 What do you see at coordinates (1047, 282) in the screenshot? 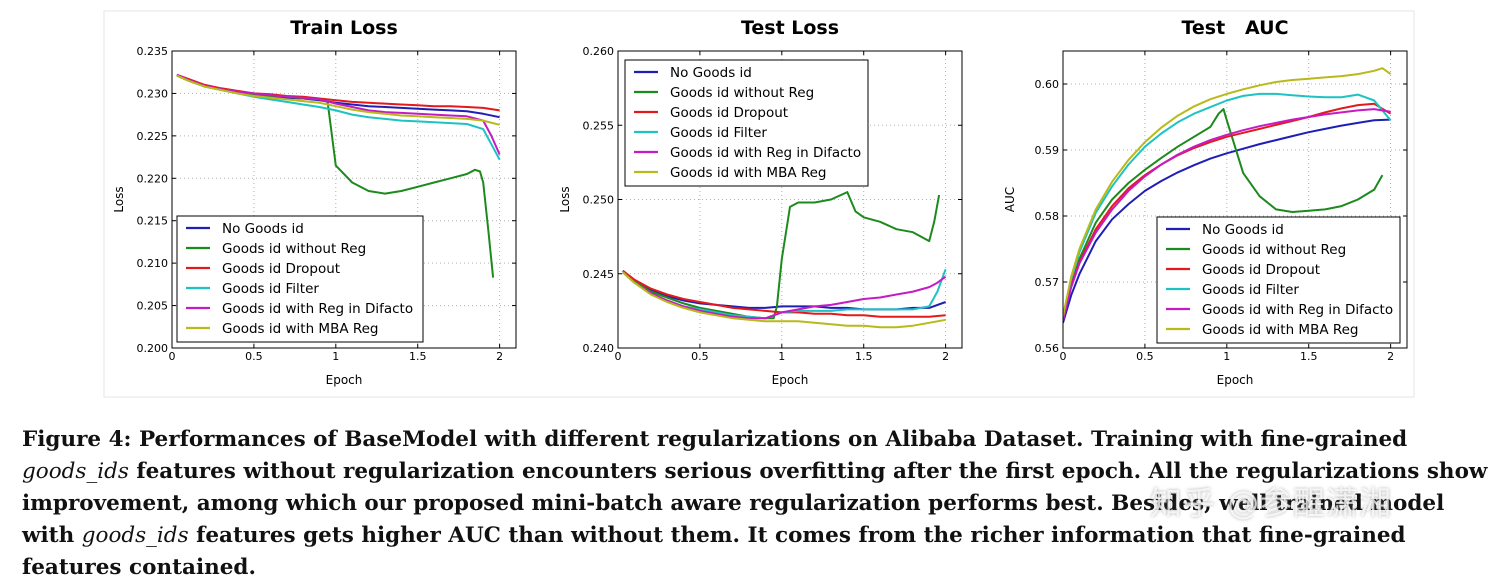
I see `y-tick-label-1: 0.57` at bounding box center [1047, 282].